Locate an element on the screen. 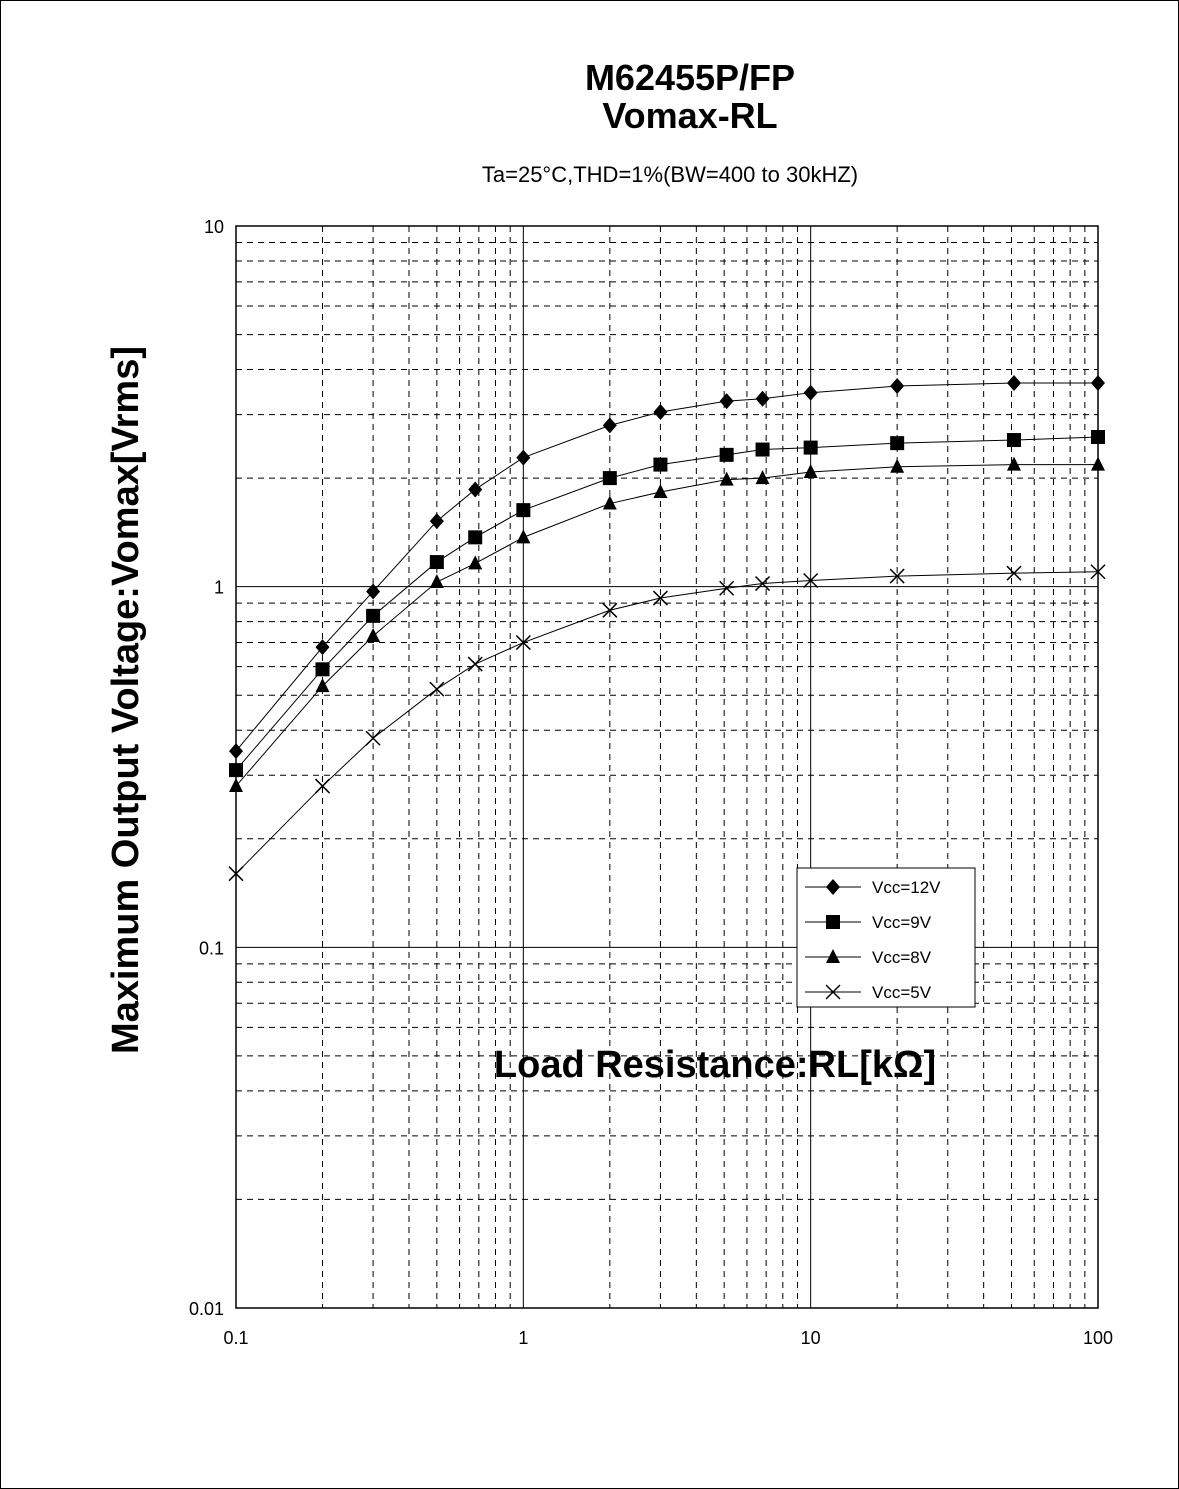 Image resolution: width=1179 pixels, height=1489 pixels. series-line is located at coordinates (667, 723).